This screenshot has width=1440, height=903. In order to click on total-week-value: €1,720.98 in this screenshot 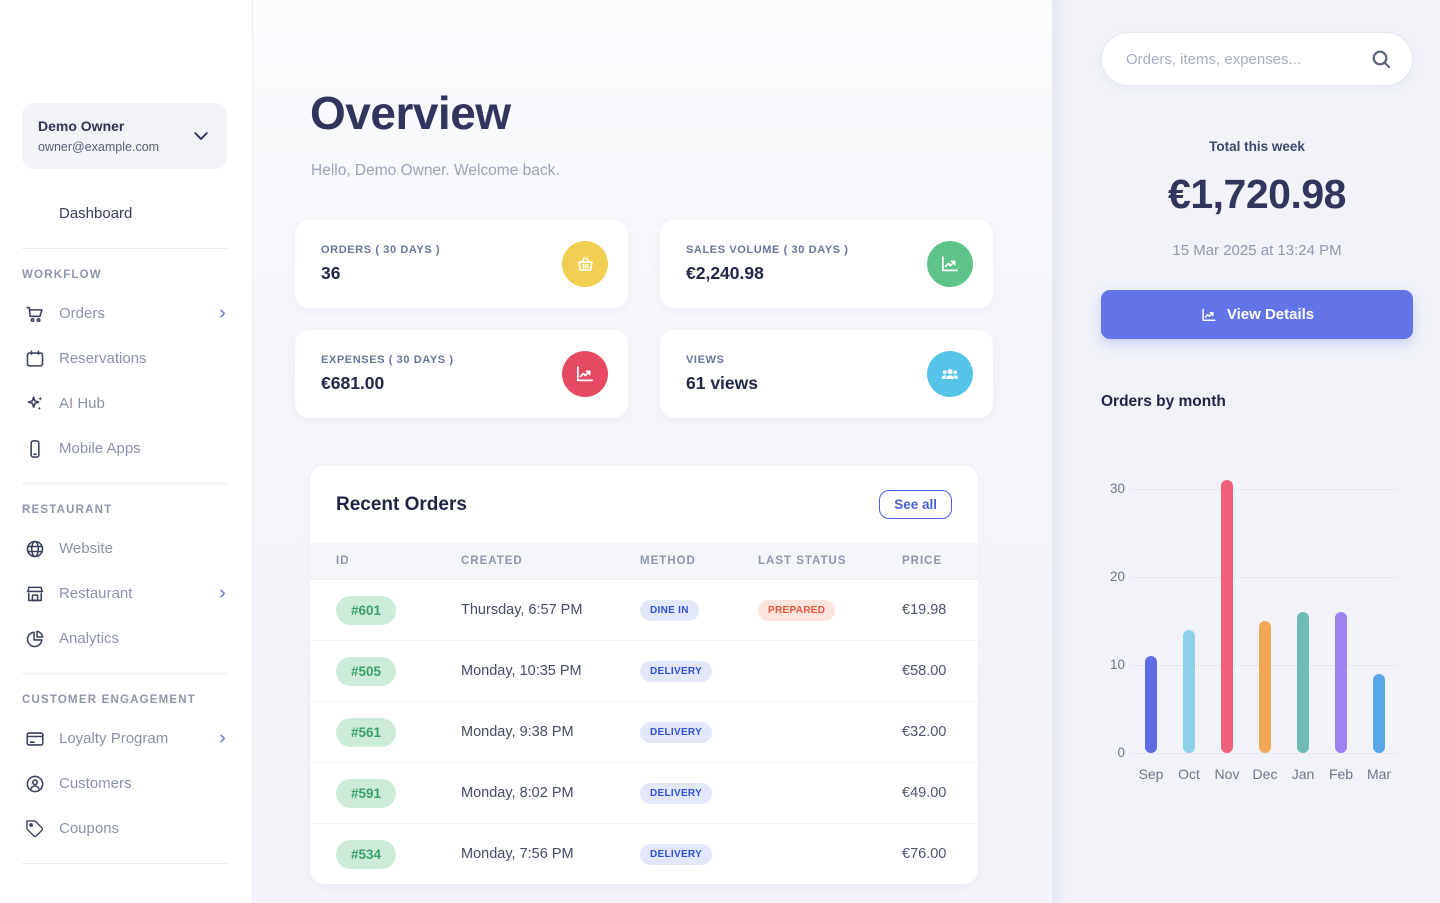, I will do `click(1257, 194)`.